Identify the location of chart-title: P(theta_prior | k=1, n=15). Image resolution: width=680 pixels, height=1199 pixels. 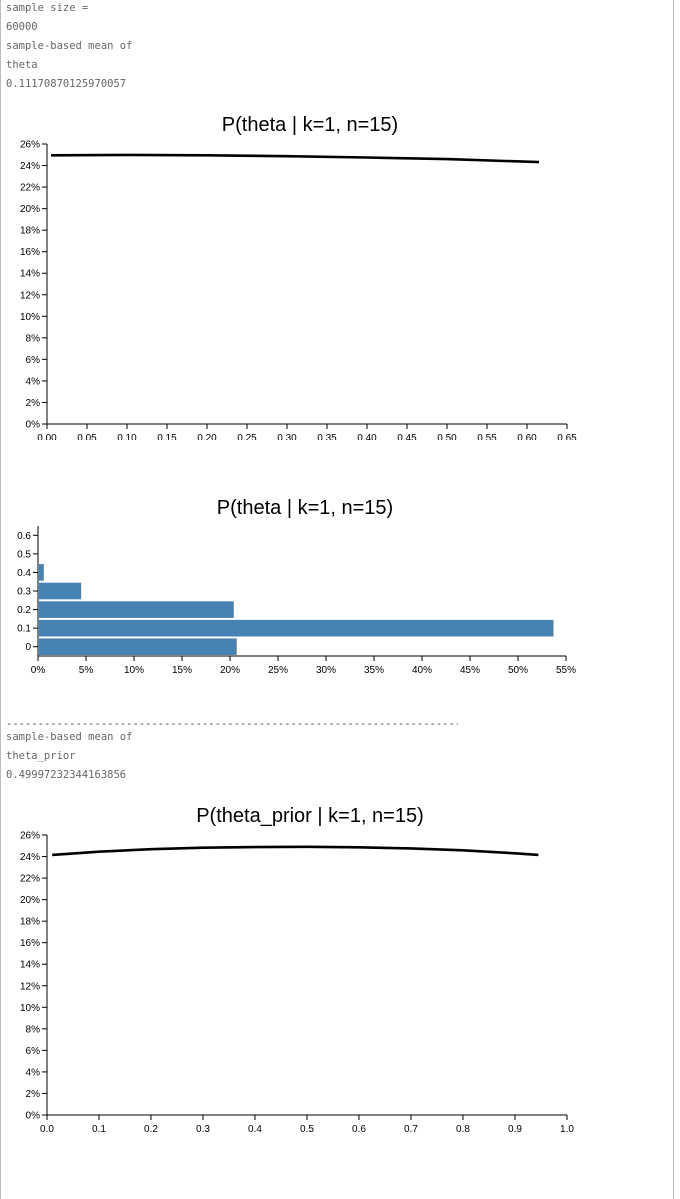
(310, 816).